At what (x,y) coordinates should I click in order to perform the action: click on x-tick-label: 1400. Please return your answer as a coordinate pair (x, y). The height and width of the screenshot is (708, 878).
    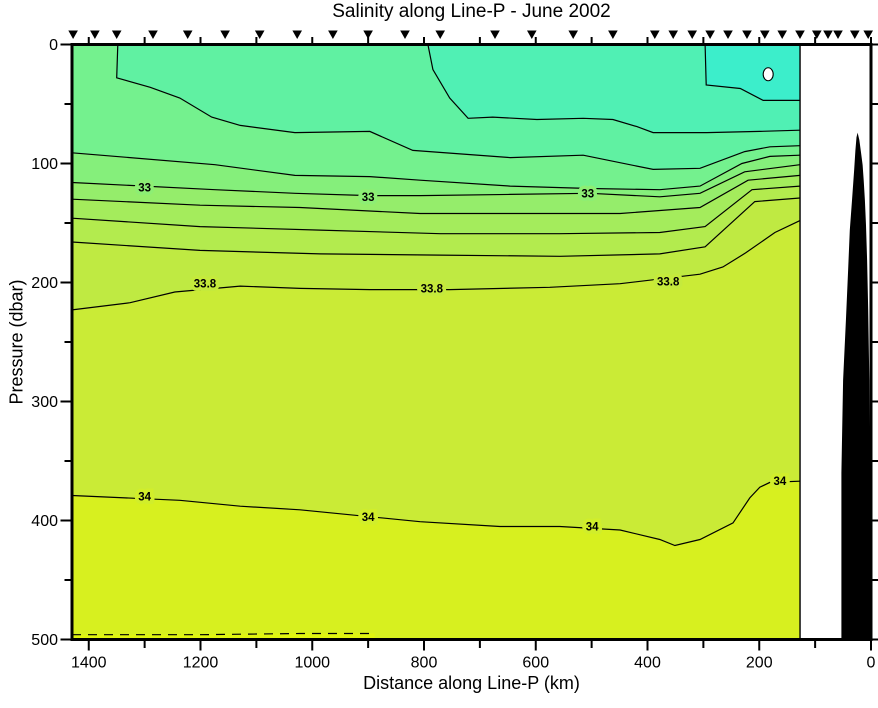
    Looking at the image, I should click on (89, 663).